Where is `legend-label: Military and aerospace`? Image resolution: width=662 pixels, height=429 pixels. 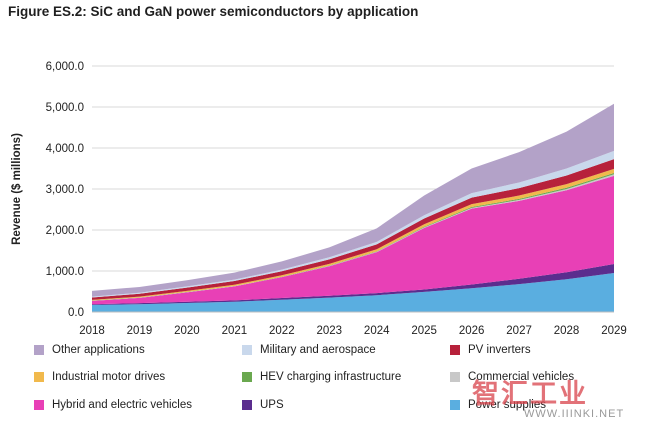 legend-label: Military and aerospace is located at coordinates (318, 350).